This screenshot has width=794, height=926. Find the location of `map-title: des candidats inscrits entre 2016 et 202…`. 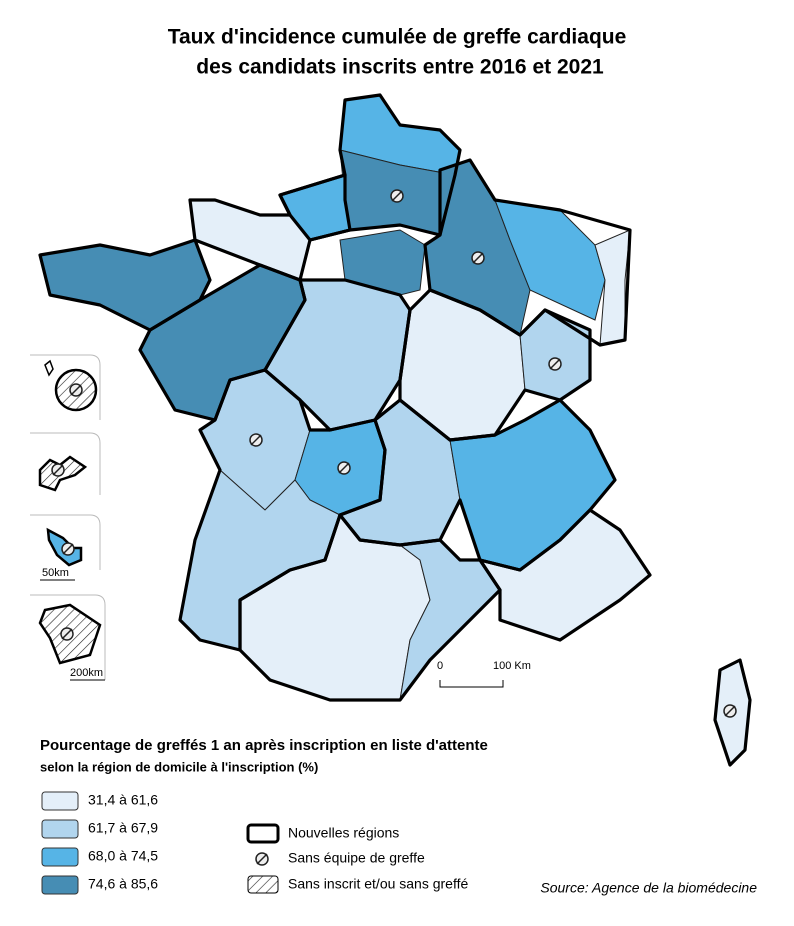

map-title: des candidats inscrits entre 2016 et 202… is located at coordinates (400, 67).